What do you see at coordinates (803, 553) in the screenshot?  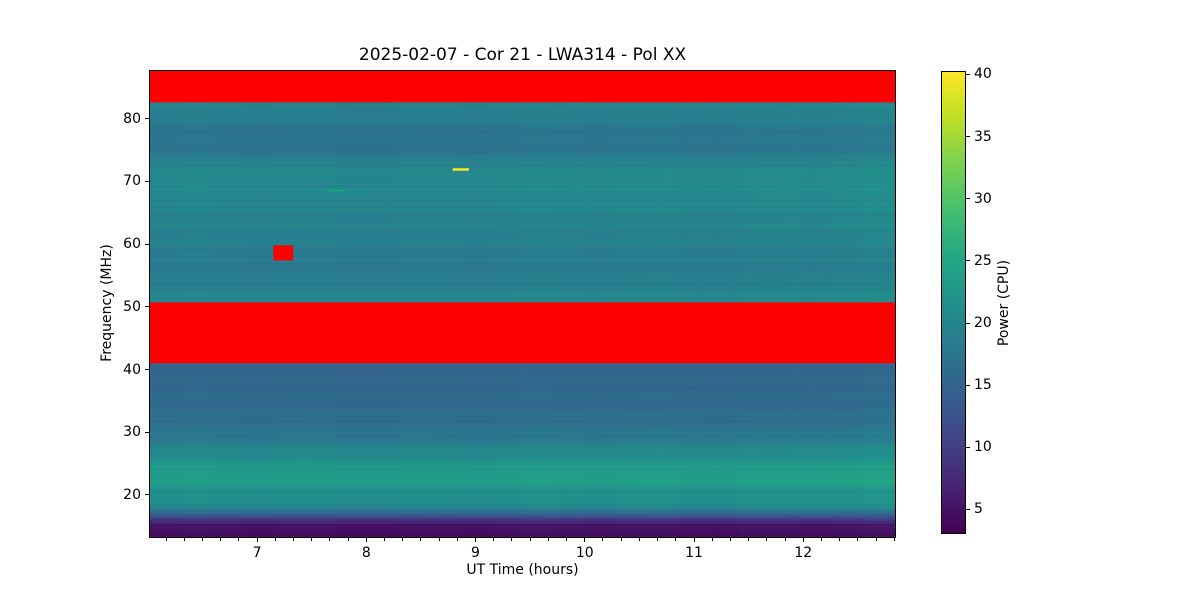 I see `x-tick-label: 12` at bounding box center [803, 553].